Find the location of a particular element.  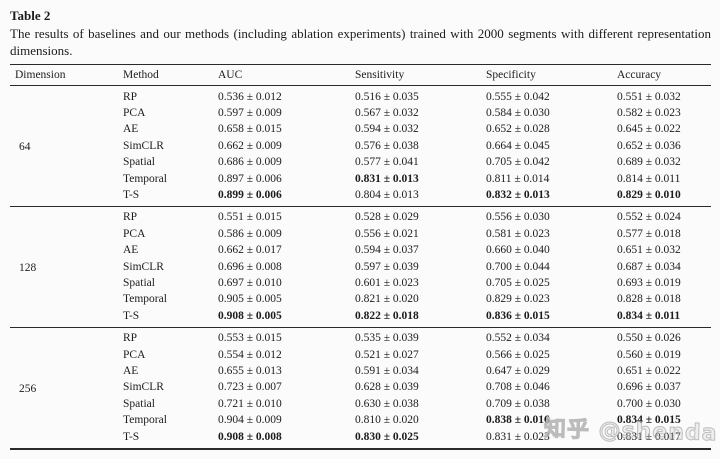

col-header-sensitivity: Sensitivity is located at coordinates (415, 75).